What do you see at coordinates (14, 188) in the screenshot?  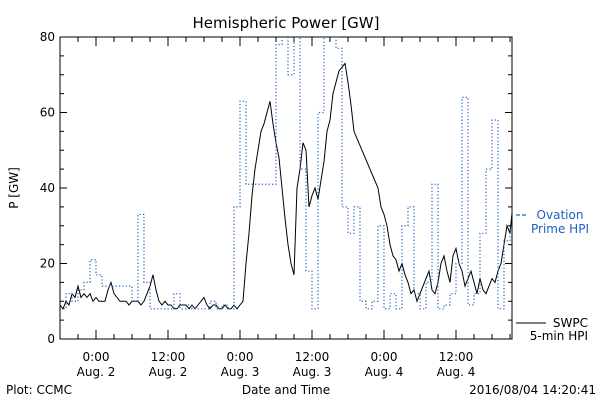 I see `y-axis-label: P [GW]` at bounding box center [14, 188].